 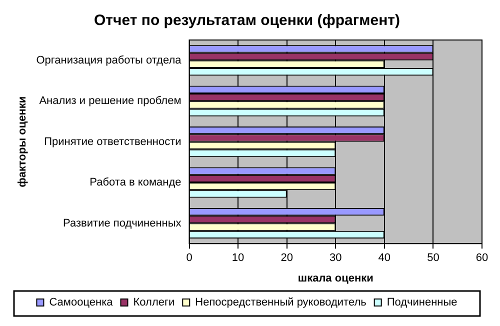 I want to click on legend-label: Подчиненные, so click(x=422, y=302).